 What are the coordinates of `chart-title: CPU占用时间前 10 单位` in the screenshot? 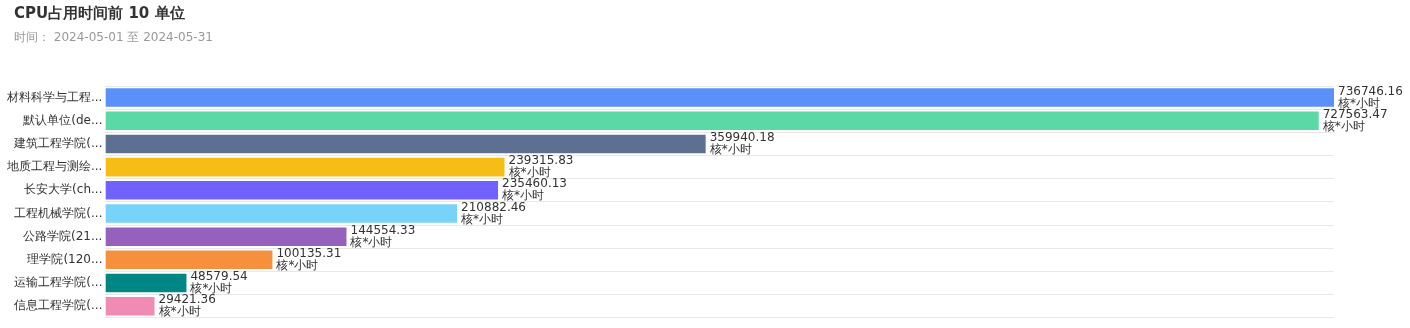 It's located at (99, 13).